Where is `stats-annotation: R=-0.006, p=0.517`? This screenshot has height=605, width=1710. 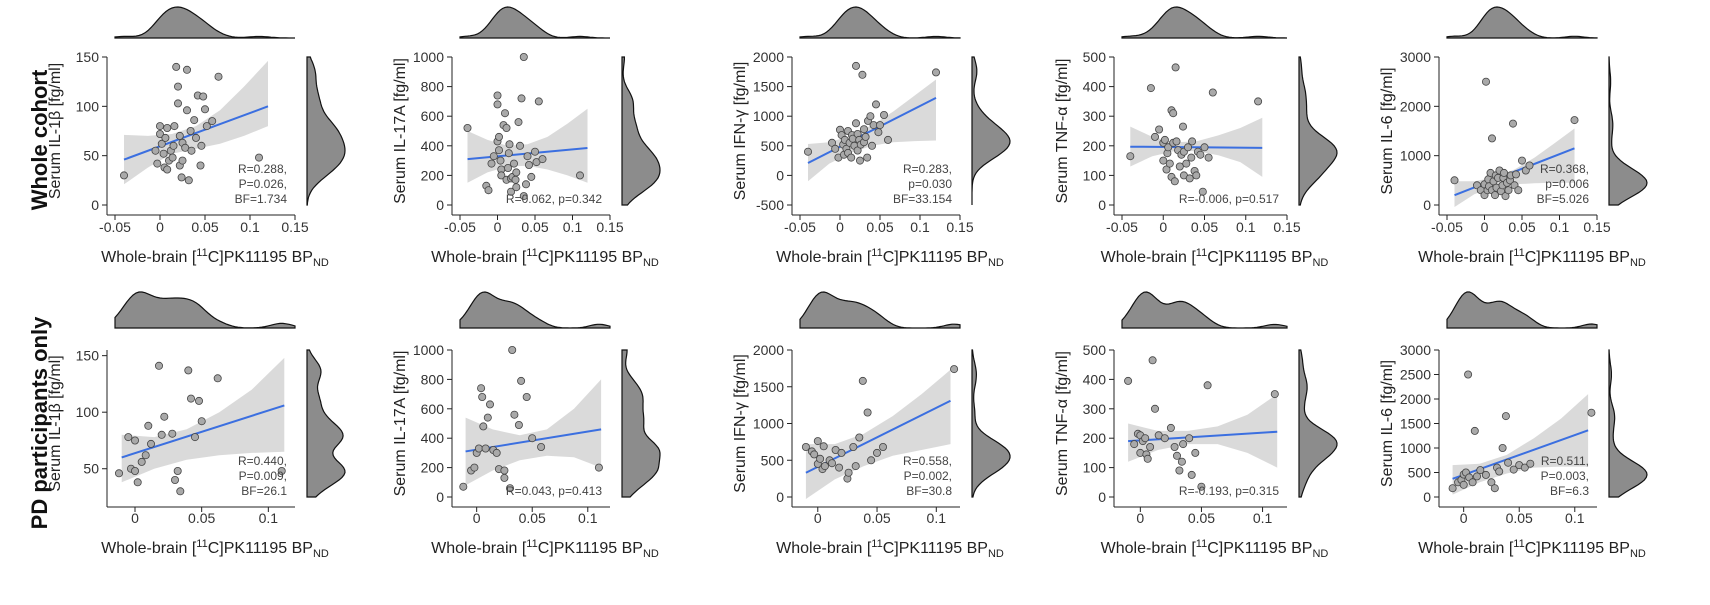 stats-annotation: R=-0.006, p=0.517 is located at coordinates (1229, 199).